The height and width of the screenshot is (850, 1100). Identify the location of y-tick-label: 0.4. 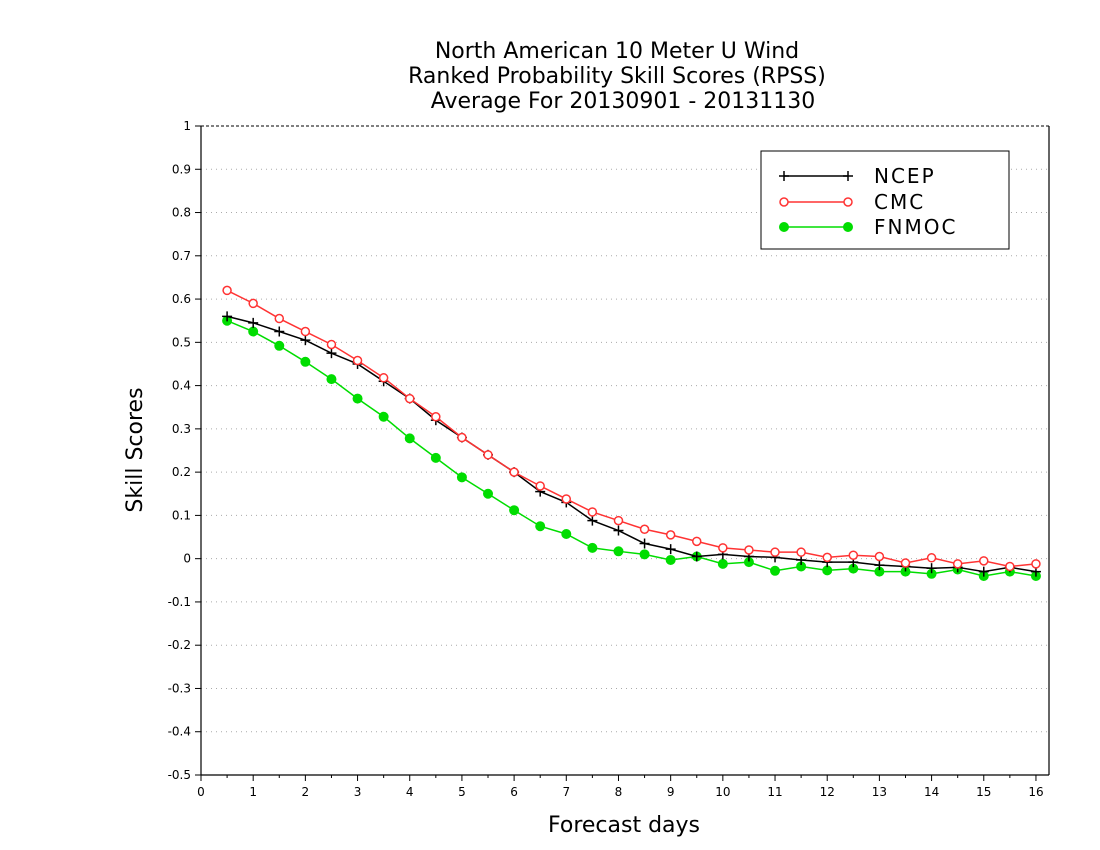
(181, 386).